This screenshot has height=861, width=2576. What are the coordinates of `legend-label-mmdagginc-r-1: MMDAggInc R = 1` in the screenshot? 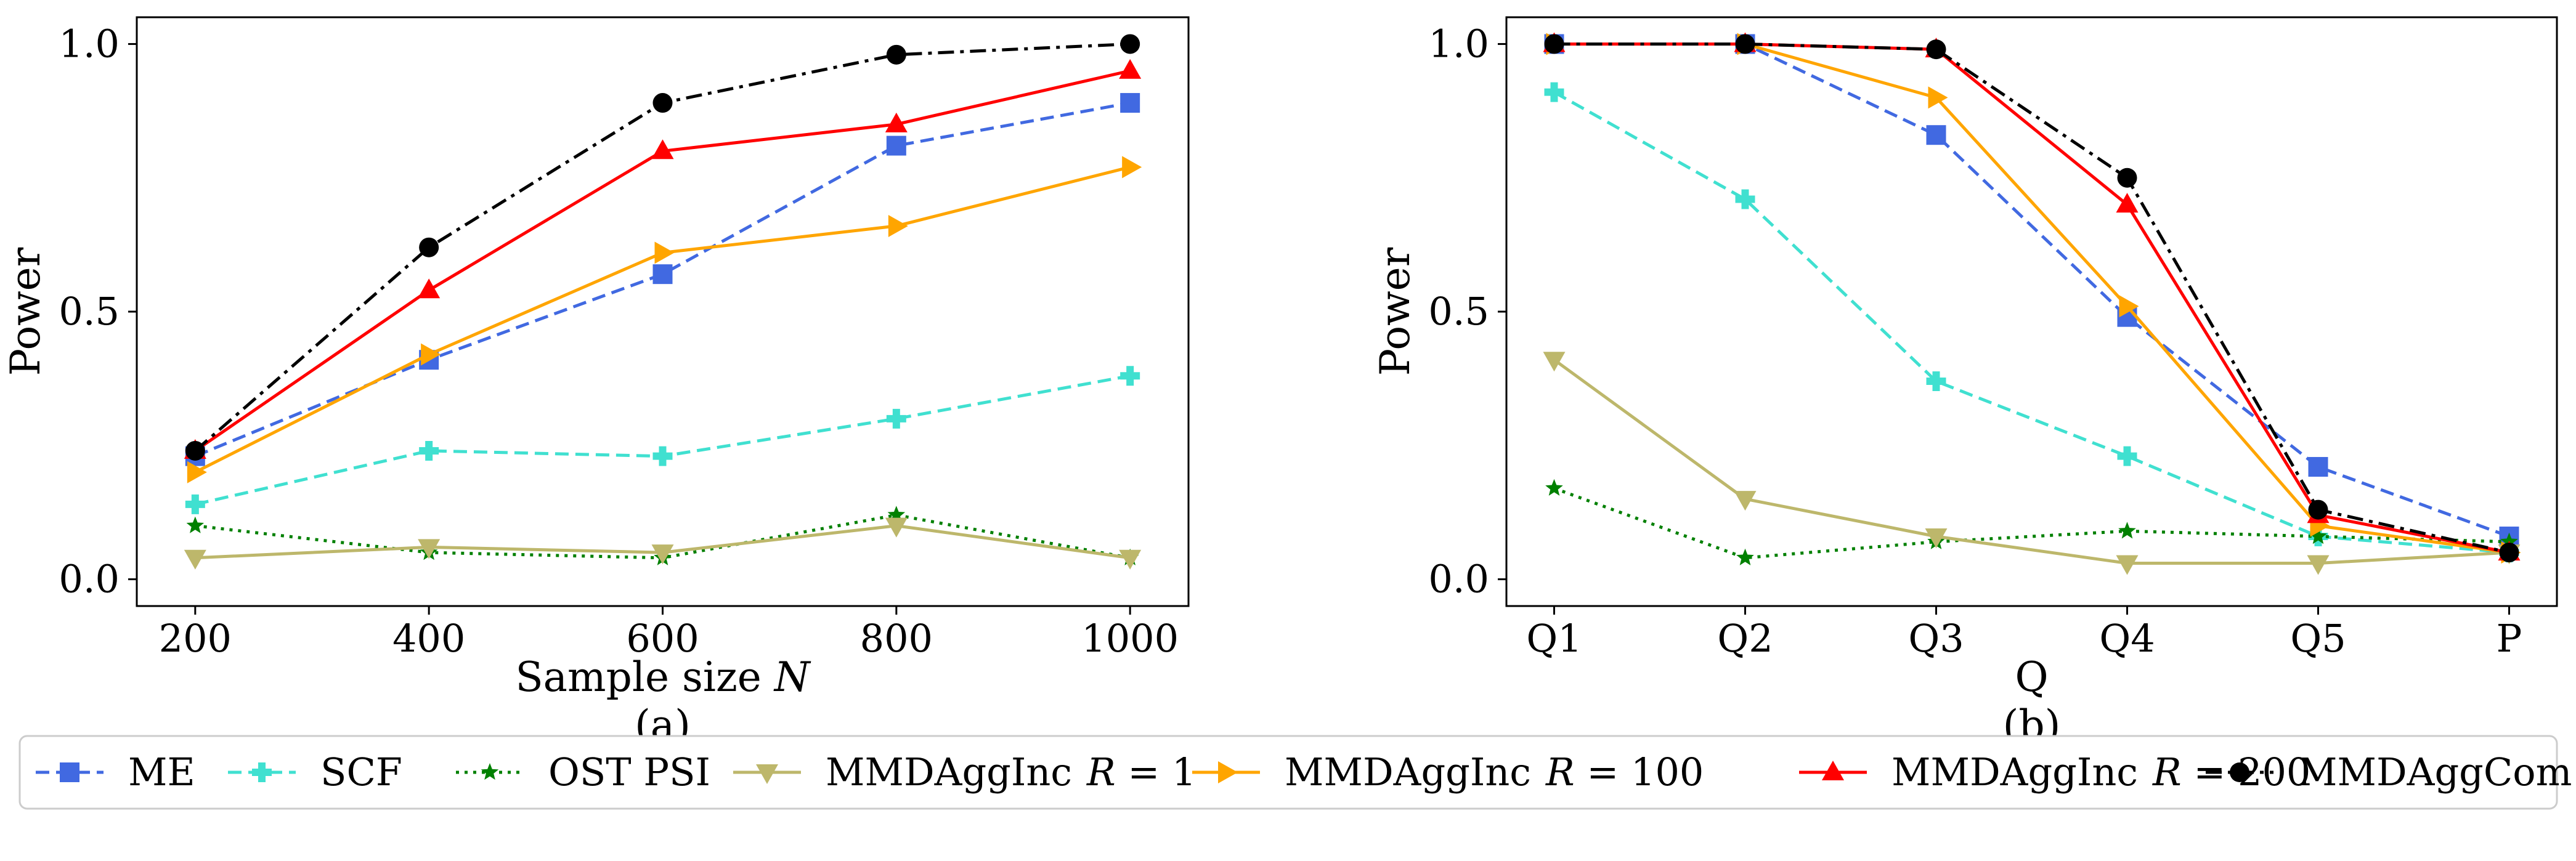 It's located at (1011, 772).